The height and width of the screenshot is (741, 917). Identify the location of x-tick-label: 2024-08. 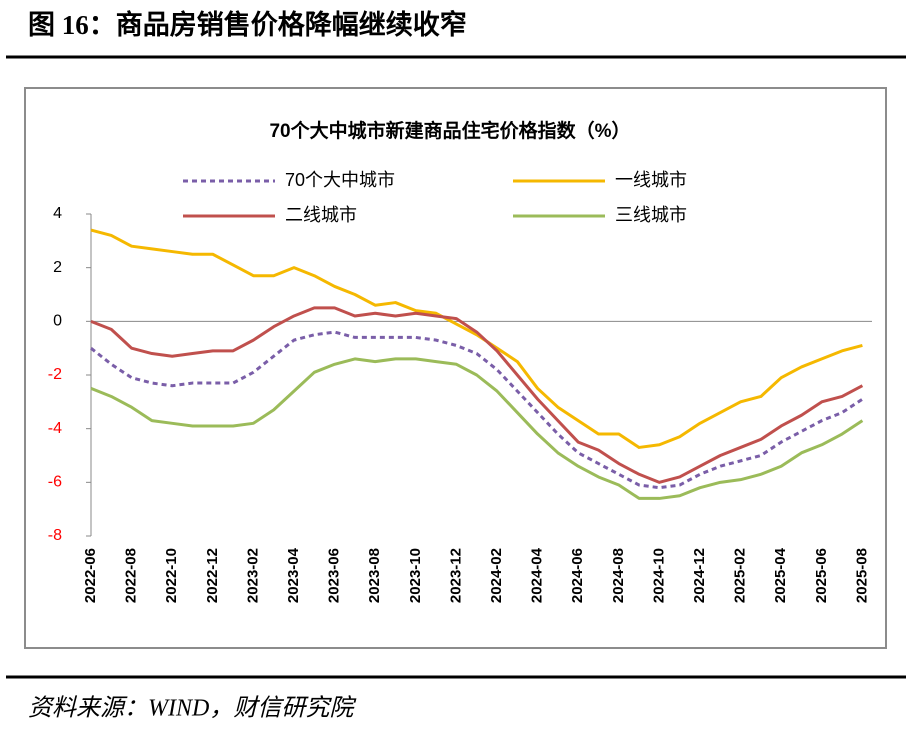
(618, 575).